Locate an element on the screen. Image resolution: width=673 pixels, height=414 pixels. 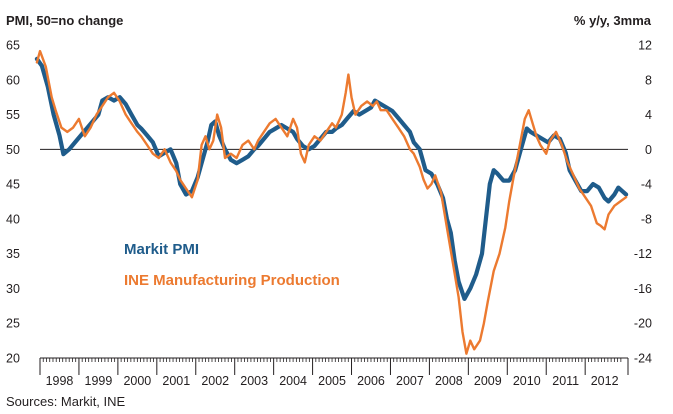
left-axis-title: PMI, 50=no change is located at coordinates (65, 20).